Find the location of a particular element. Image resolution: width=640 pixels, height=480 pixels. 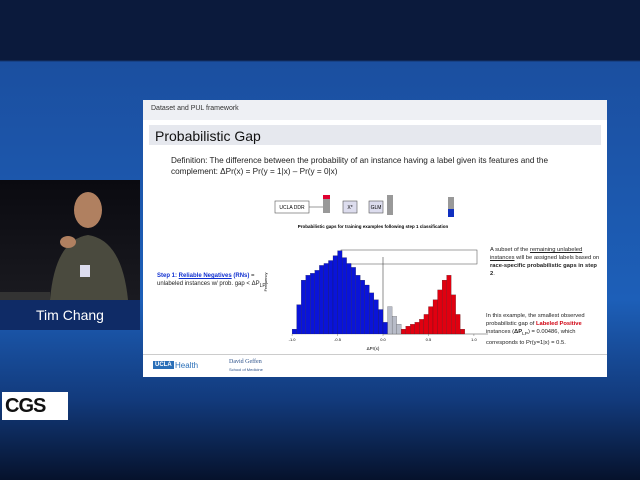

speaker-video is located at coordinates (70, 240).